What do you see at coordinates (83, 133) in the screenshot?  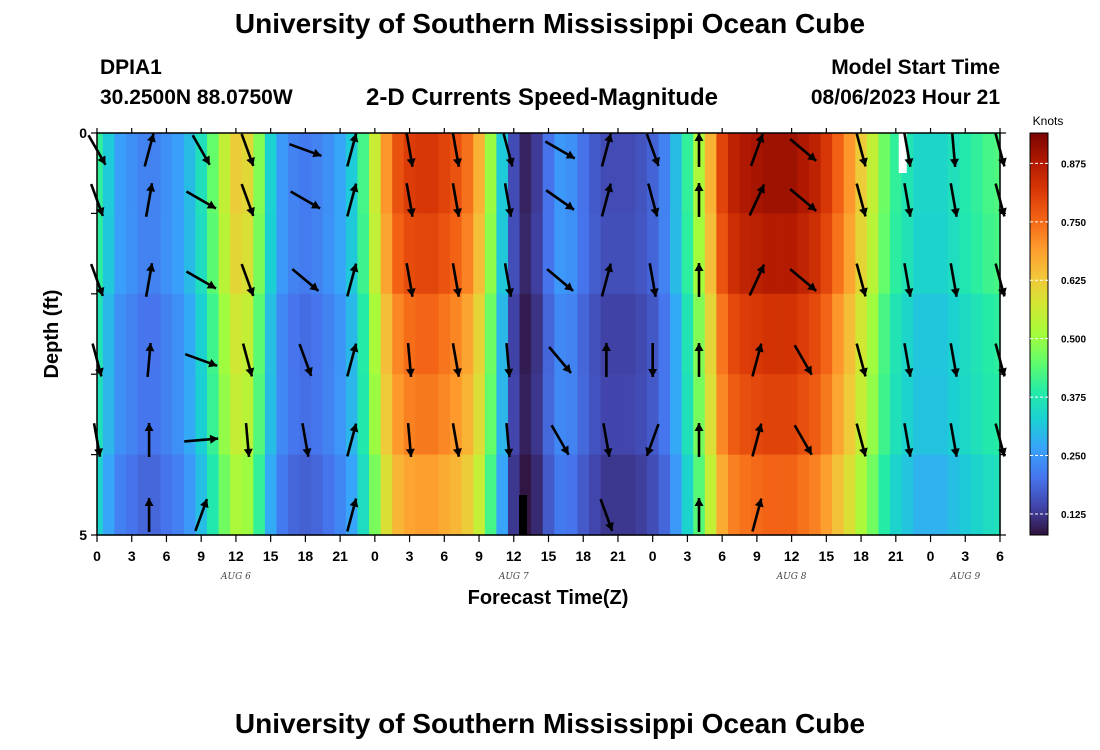 I see `y-tick-label: 0` at bounding box center [83, 133].